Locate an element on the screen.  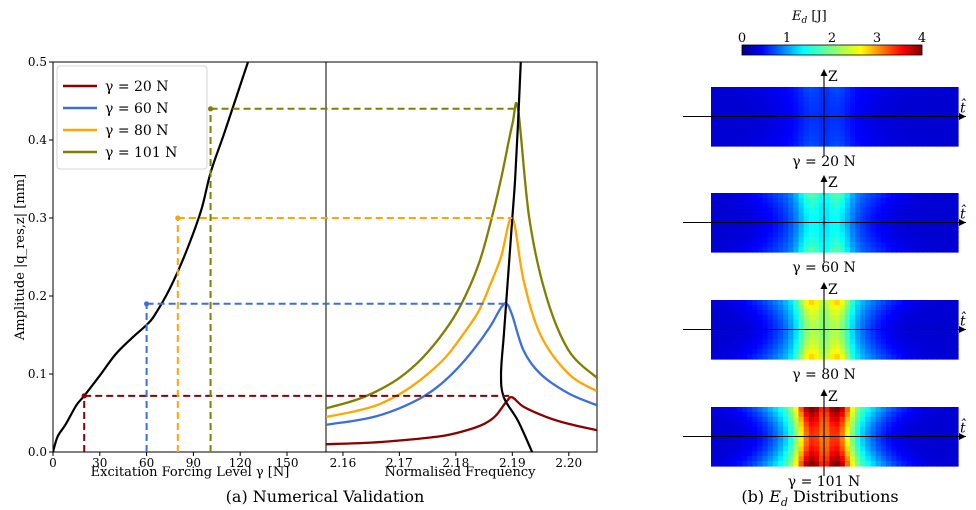
legend-entry-label: γ = 80 N is located at coordinates (137, 131).